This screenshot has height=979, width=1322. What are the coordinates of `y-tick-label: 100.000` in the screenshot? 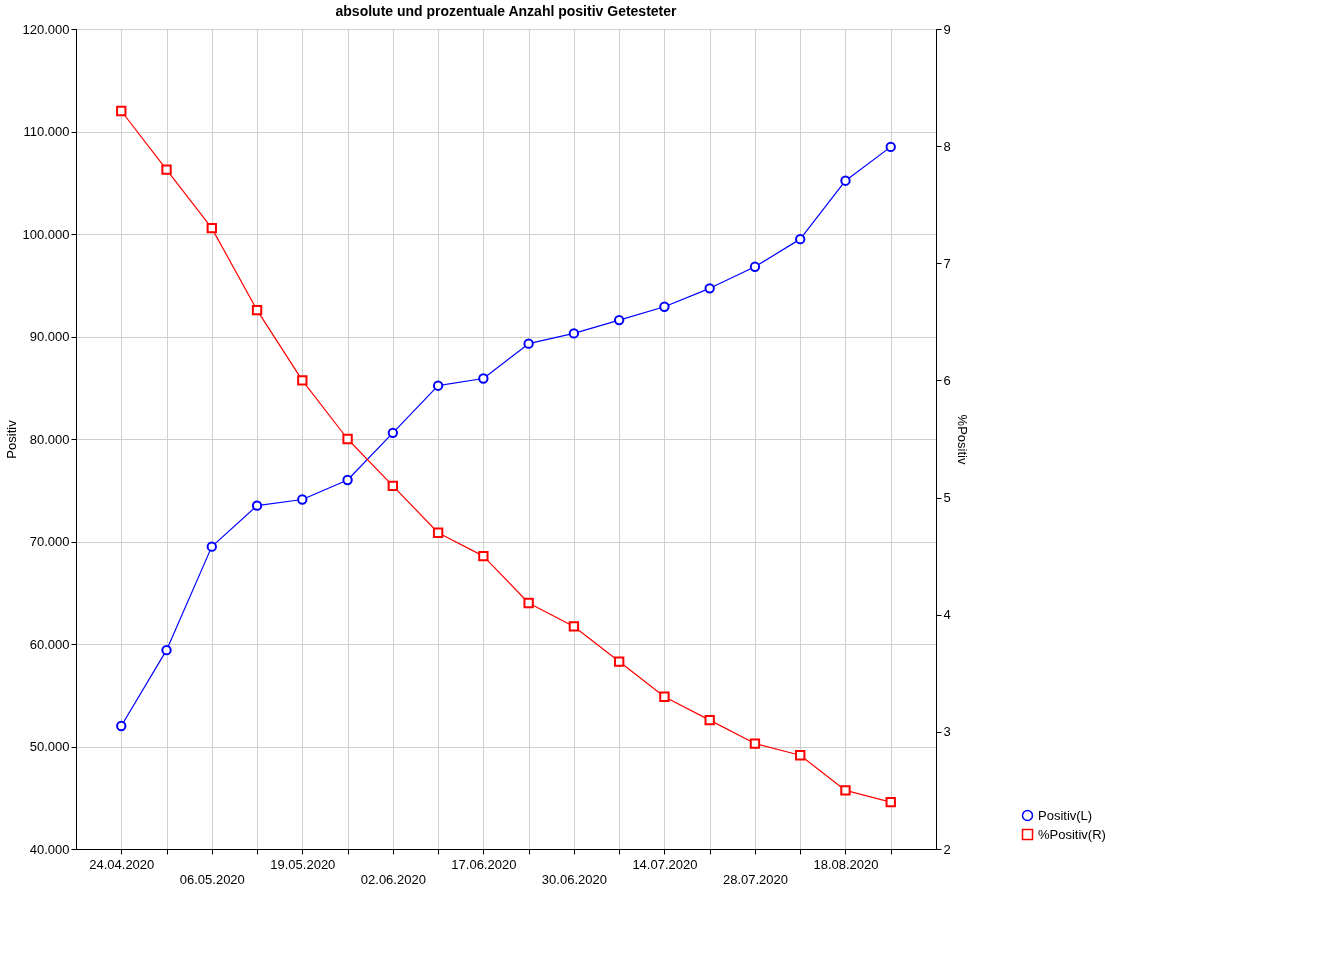 It's located at (46, 234).